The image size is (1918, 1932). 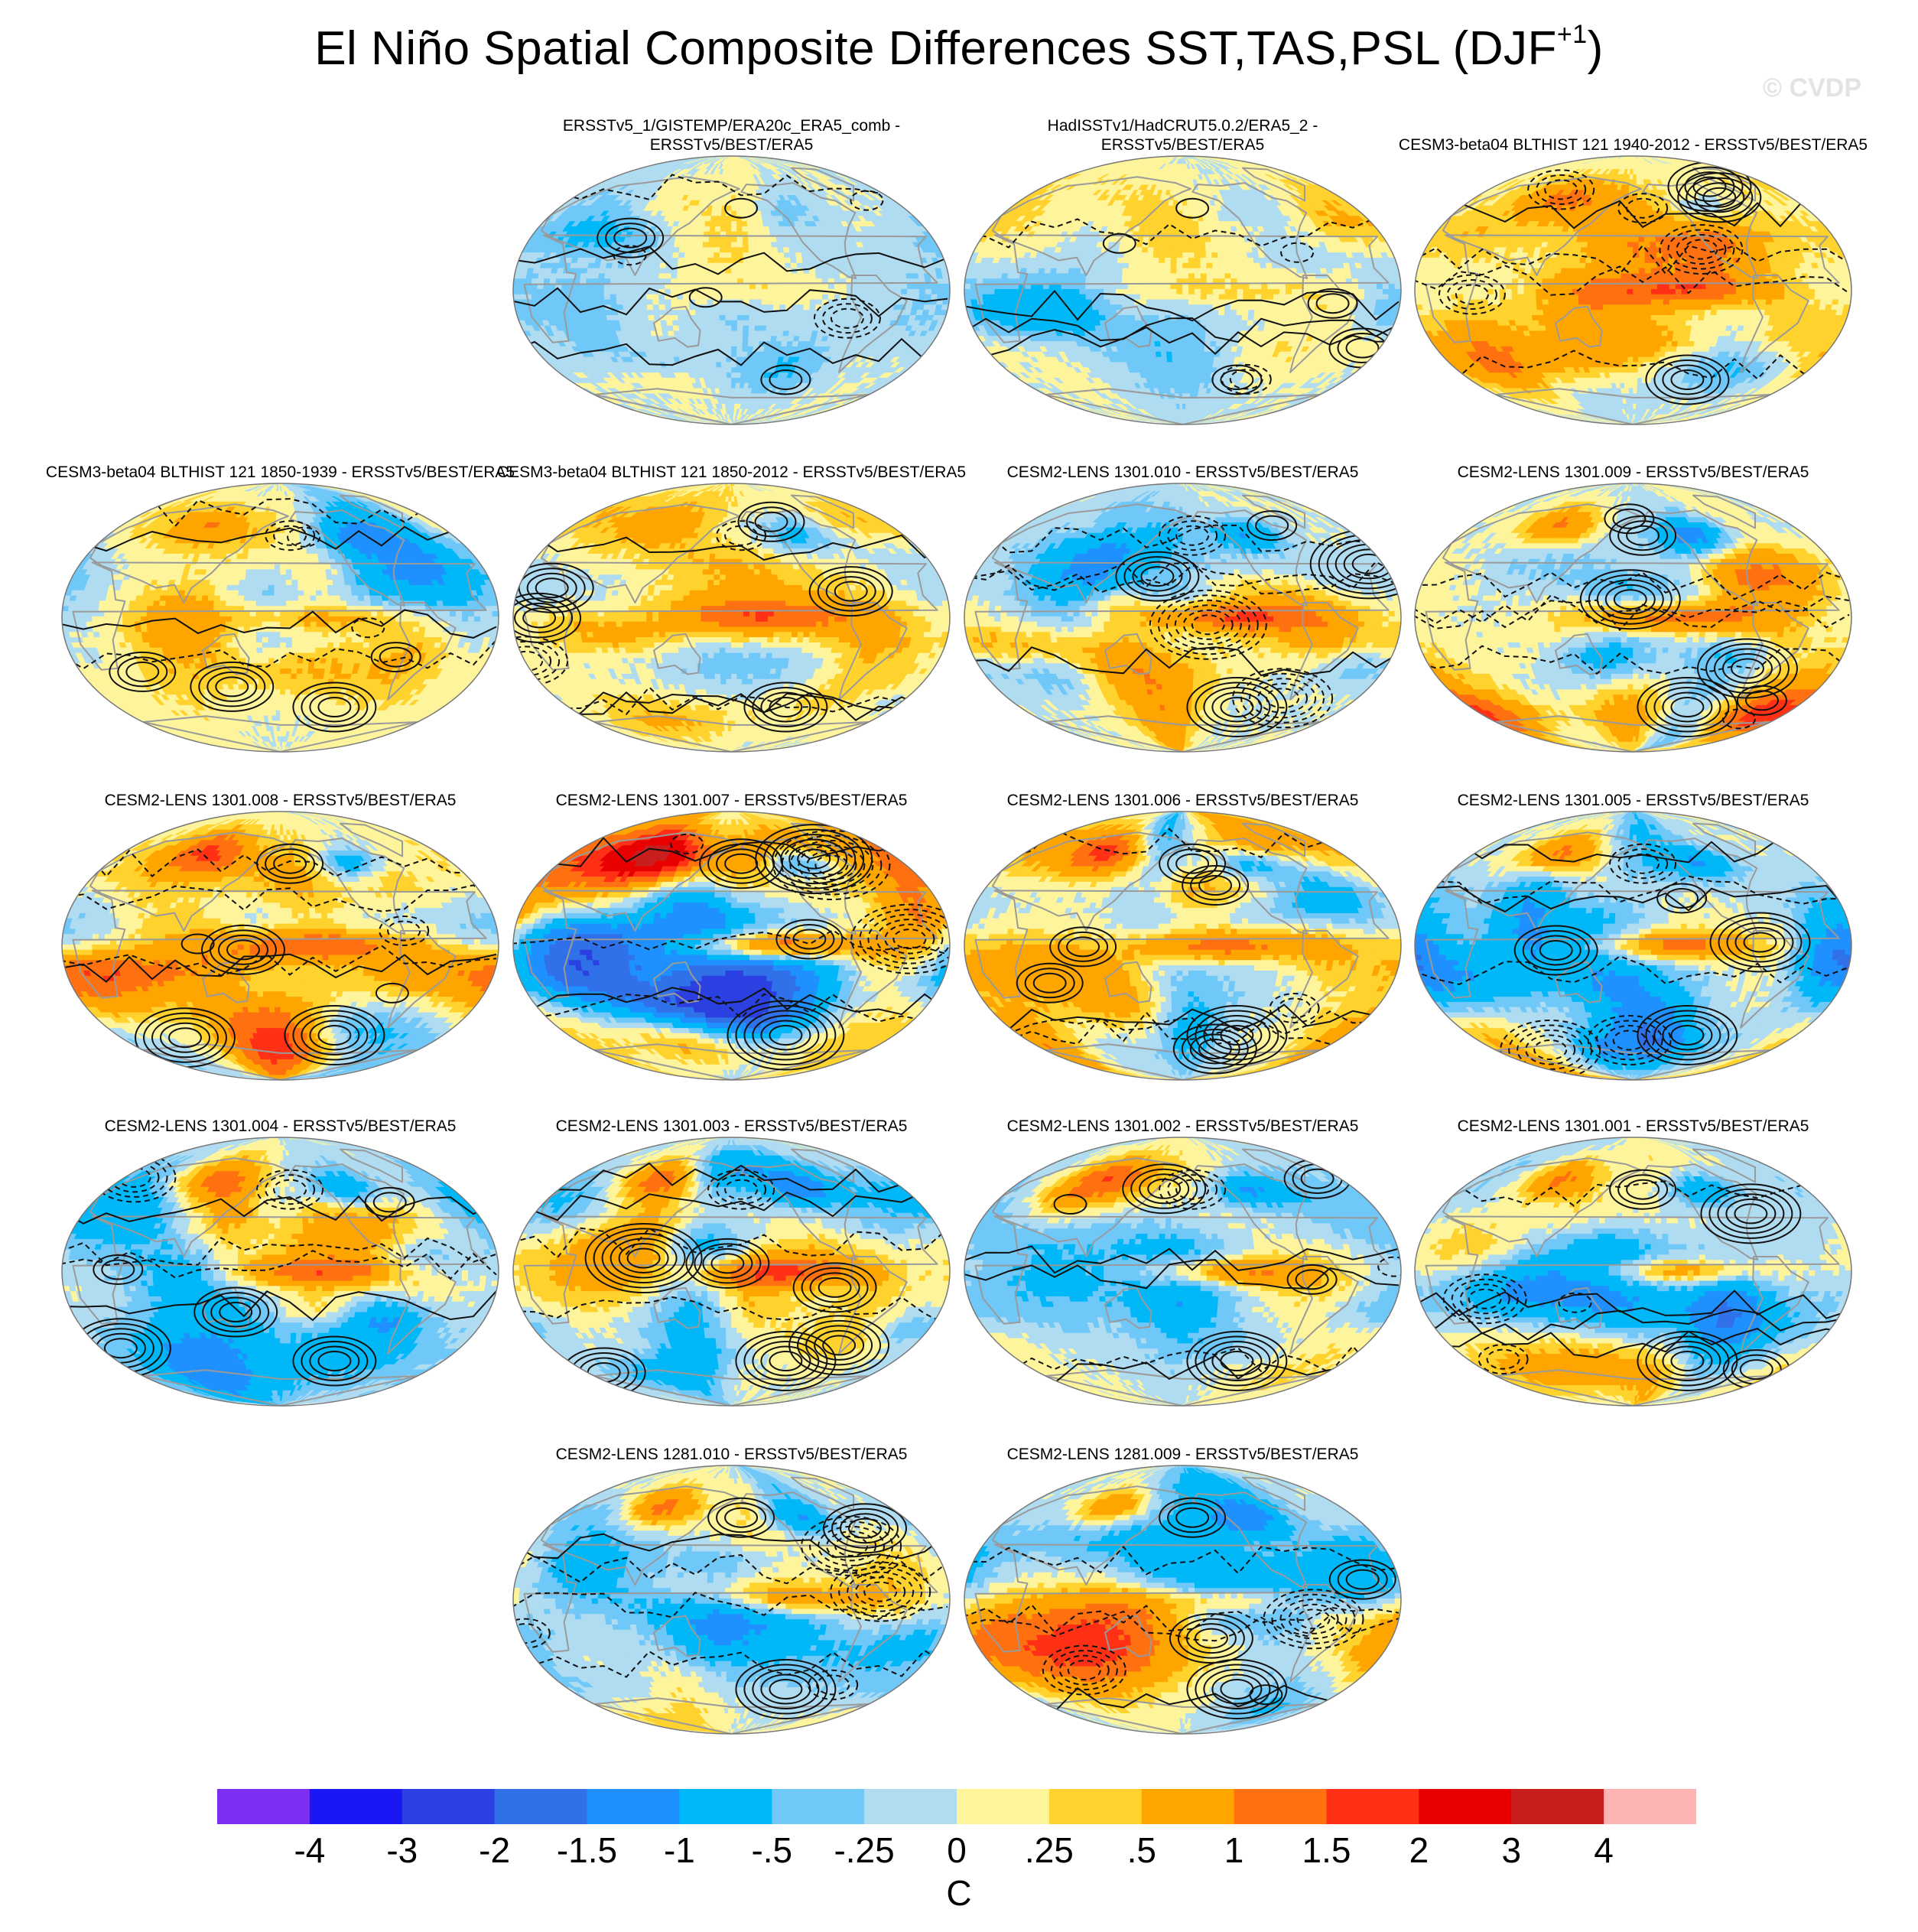 What do you see at coordinates (587, 1850) in the screenshot?
I see `colorbar-tick-label: -1.5` at bounding box center [587, 1850].